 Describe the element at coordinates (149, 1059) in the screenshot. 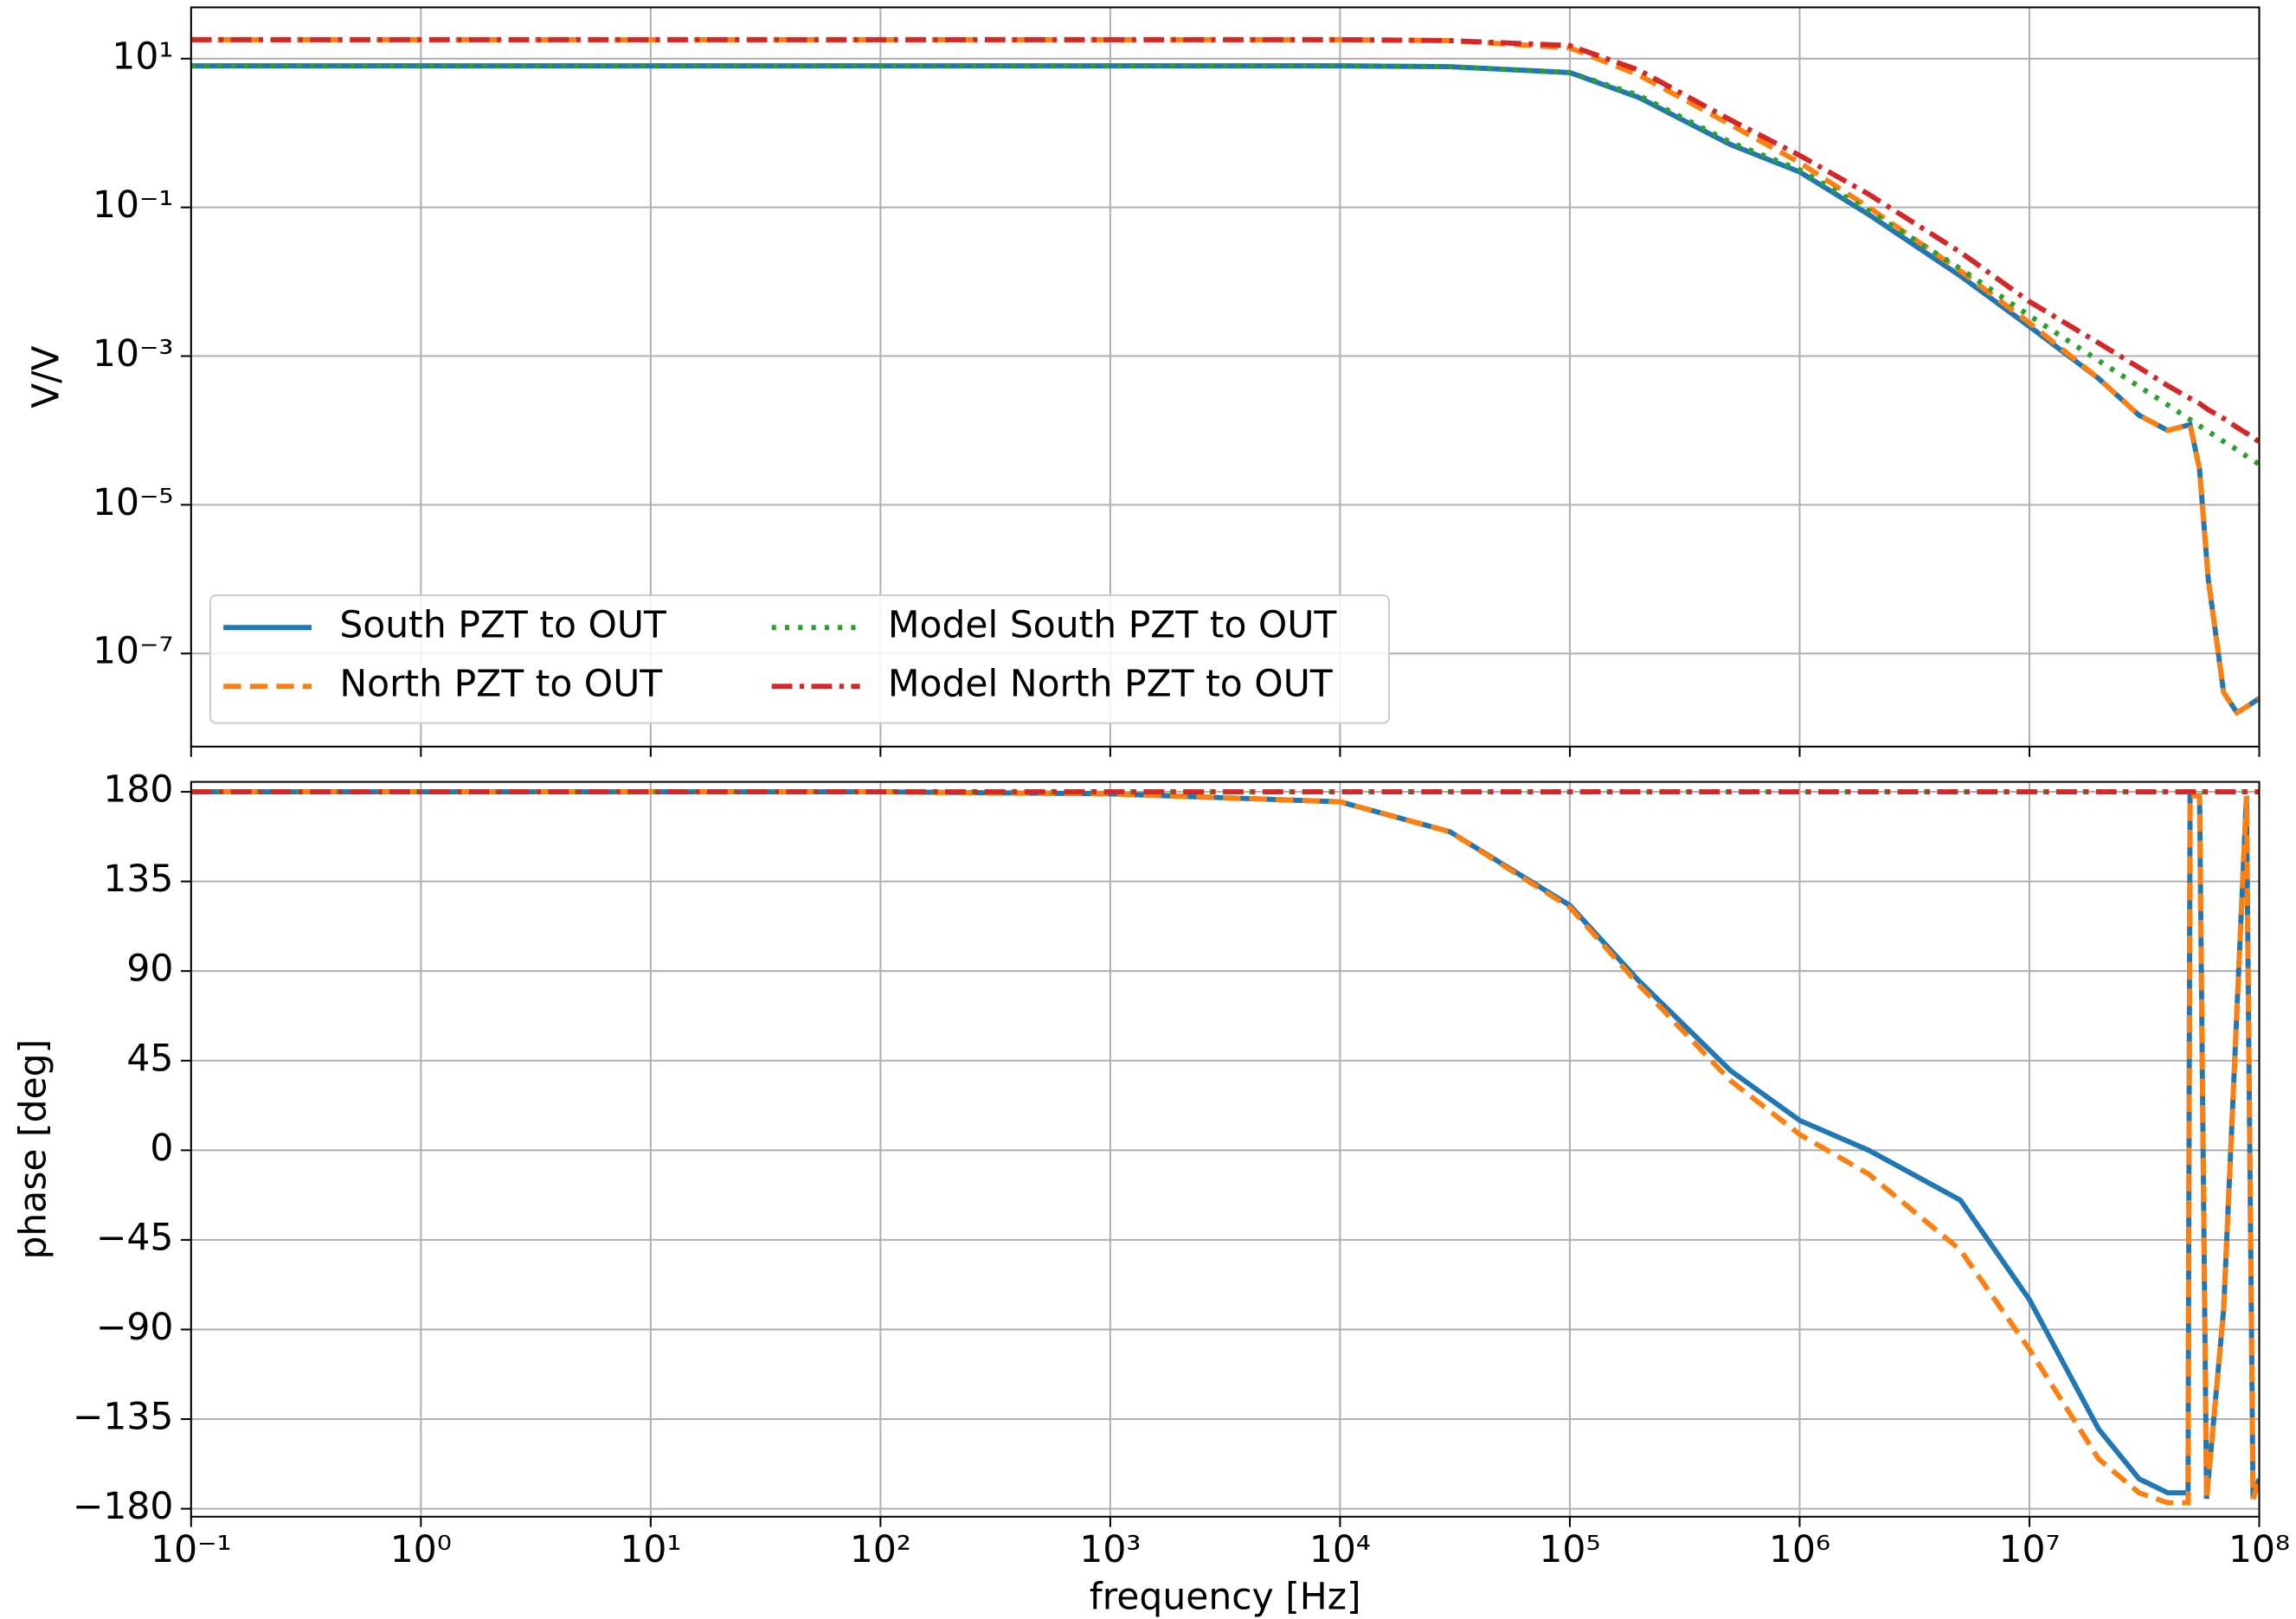

I see `y-tick-label: 45` at that location.